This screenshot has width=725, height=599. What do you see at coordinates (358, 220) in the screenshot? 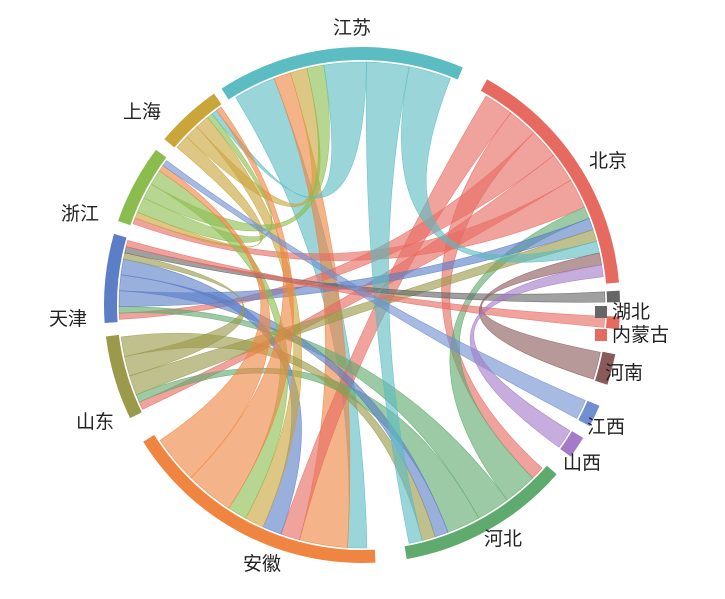
I see `ribbon-beijing-zhejiang` at bounding box center [358, 220].